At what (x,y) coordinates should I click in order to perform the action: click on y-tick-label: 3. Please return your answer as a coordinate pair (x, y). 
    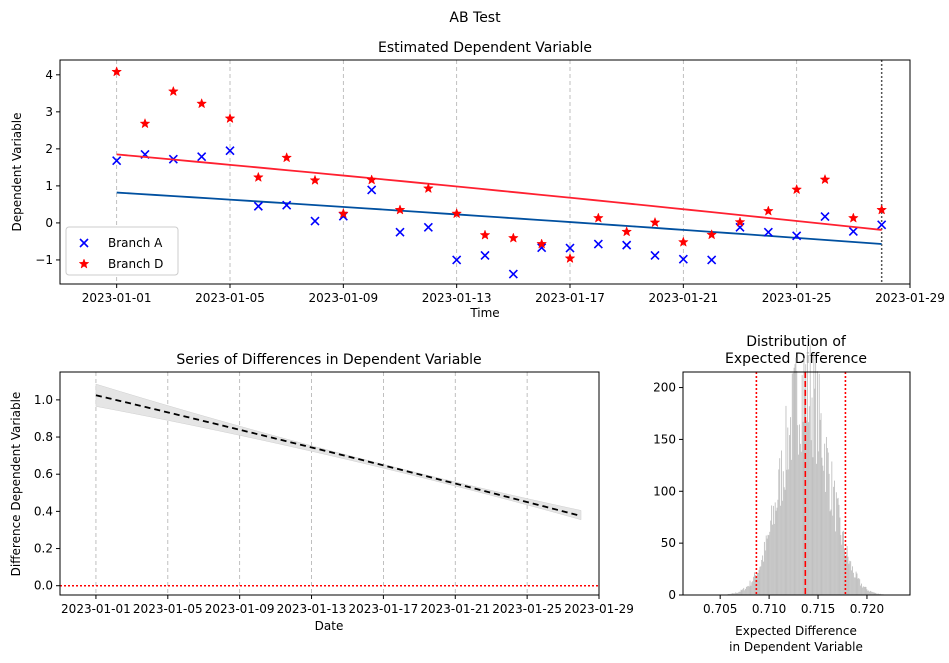
    Looking at the image, I should click on (49, 112).